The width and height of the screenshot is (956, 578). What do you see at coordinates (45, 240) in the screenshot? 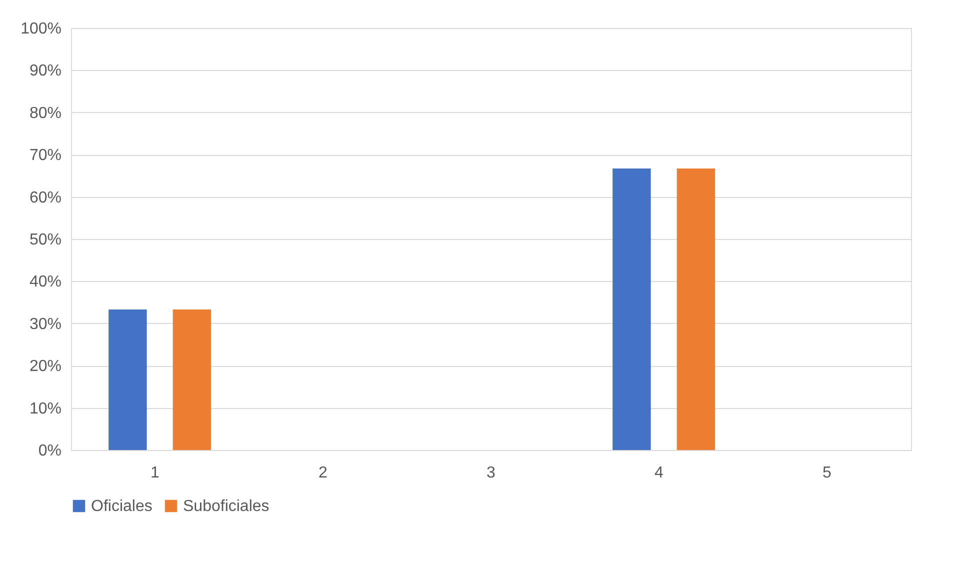
I see `y-tick-label: 50%` at bounding box center [45, 240].